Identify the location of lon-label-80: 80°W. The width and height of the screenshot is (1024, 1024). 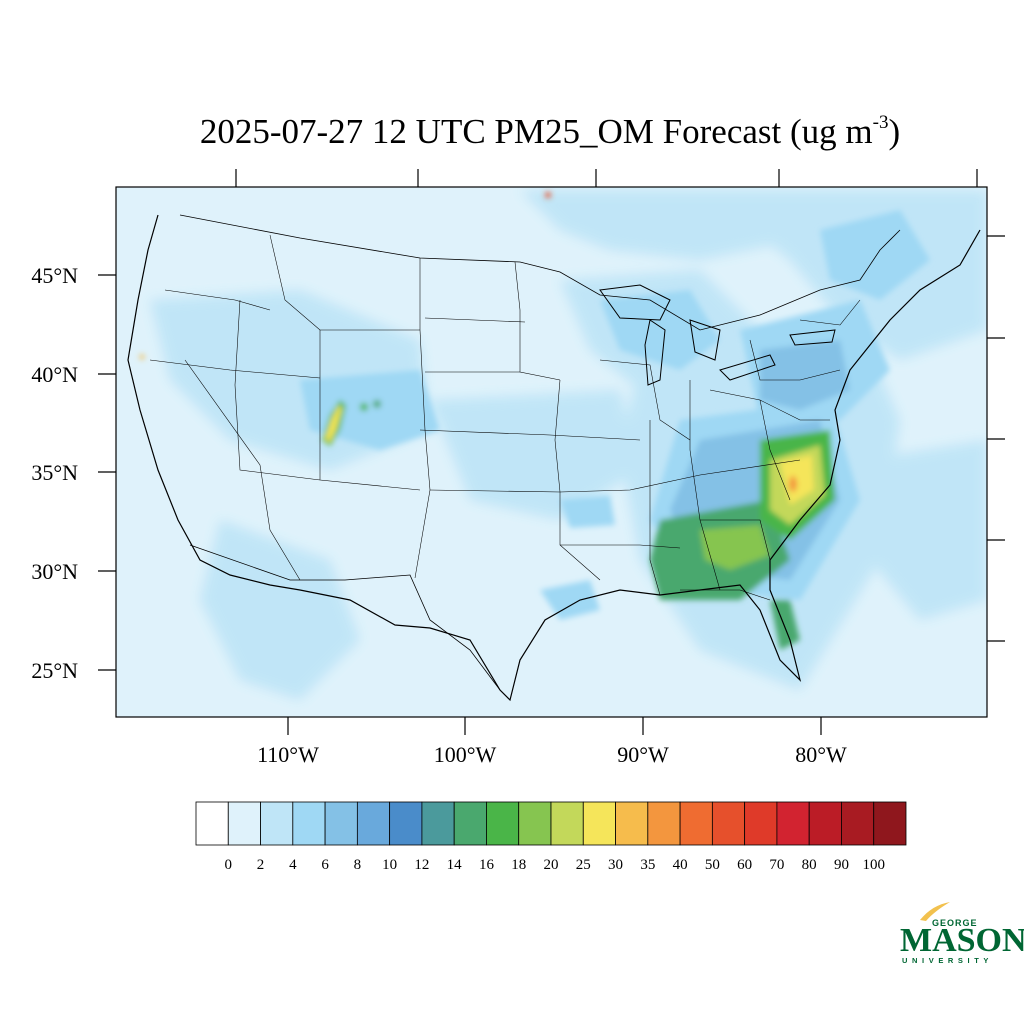
(821, 754).